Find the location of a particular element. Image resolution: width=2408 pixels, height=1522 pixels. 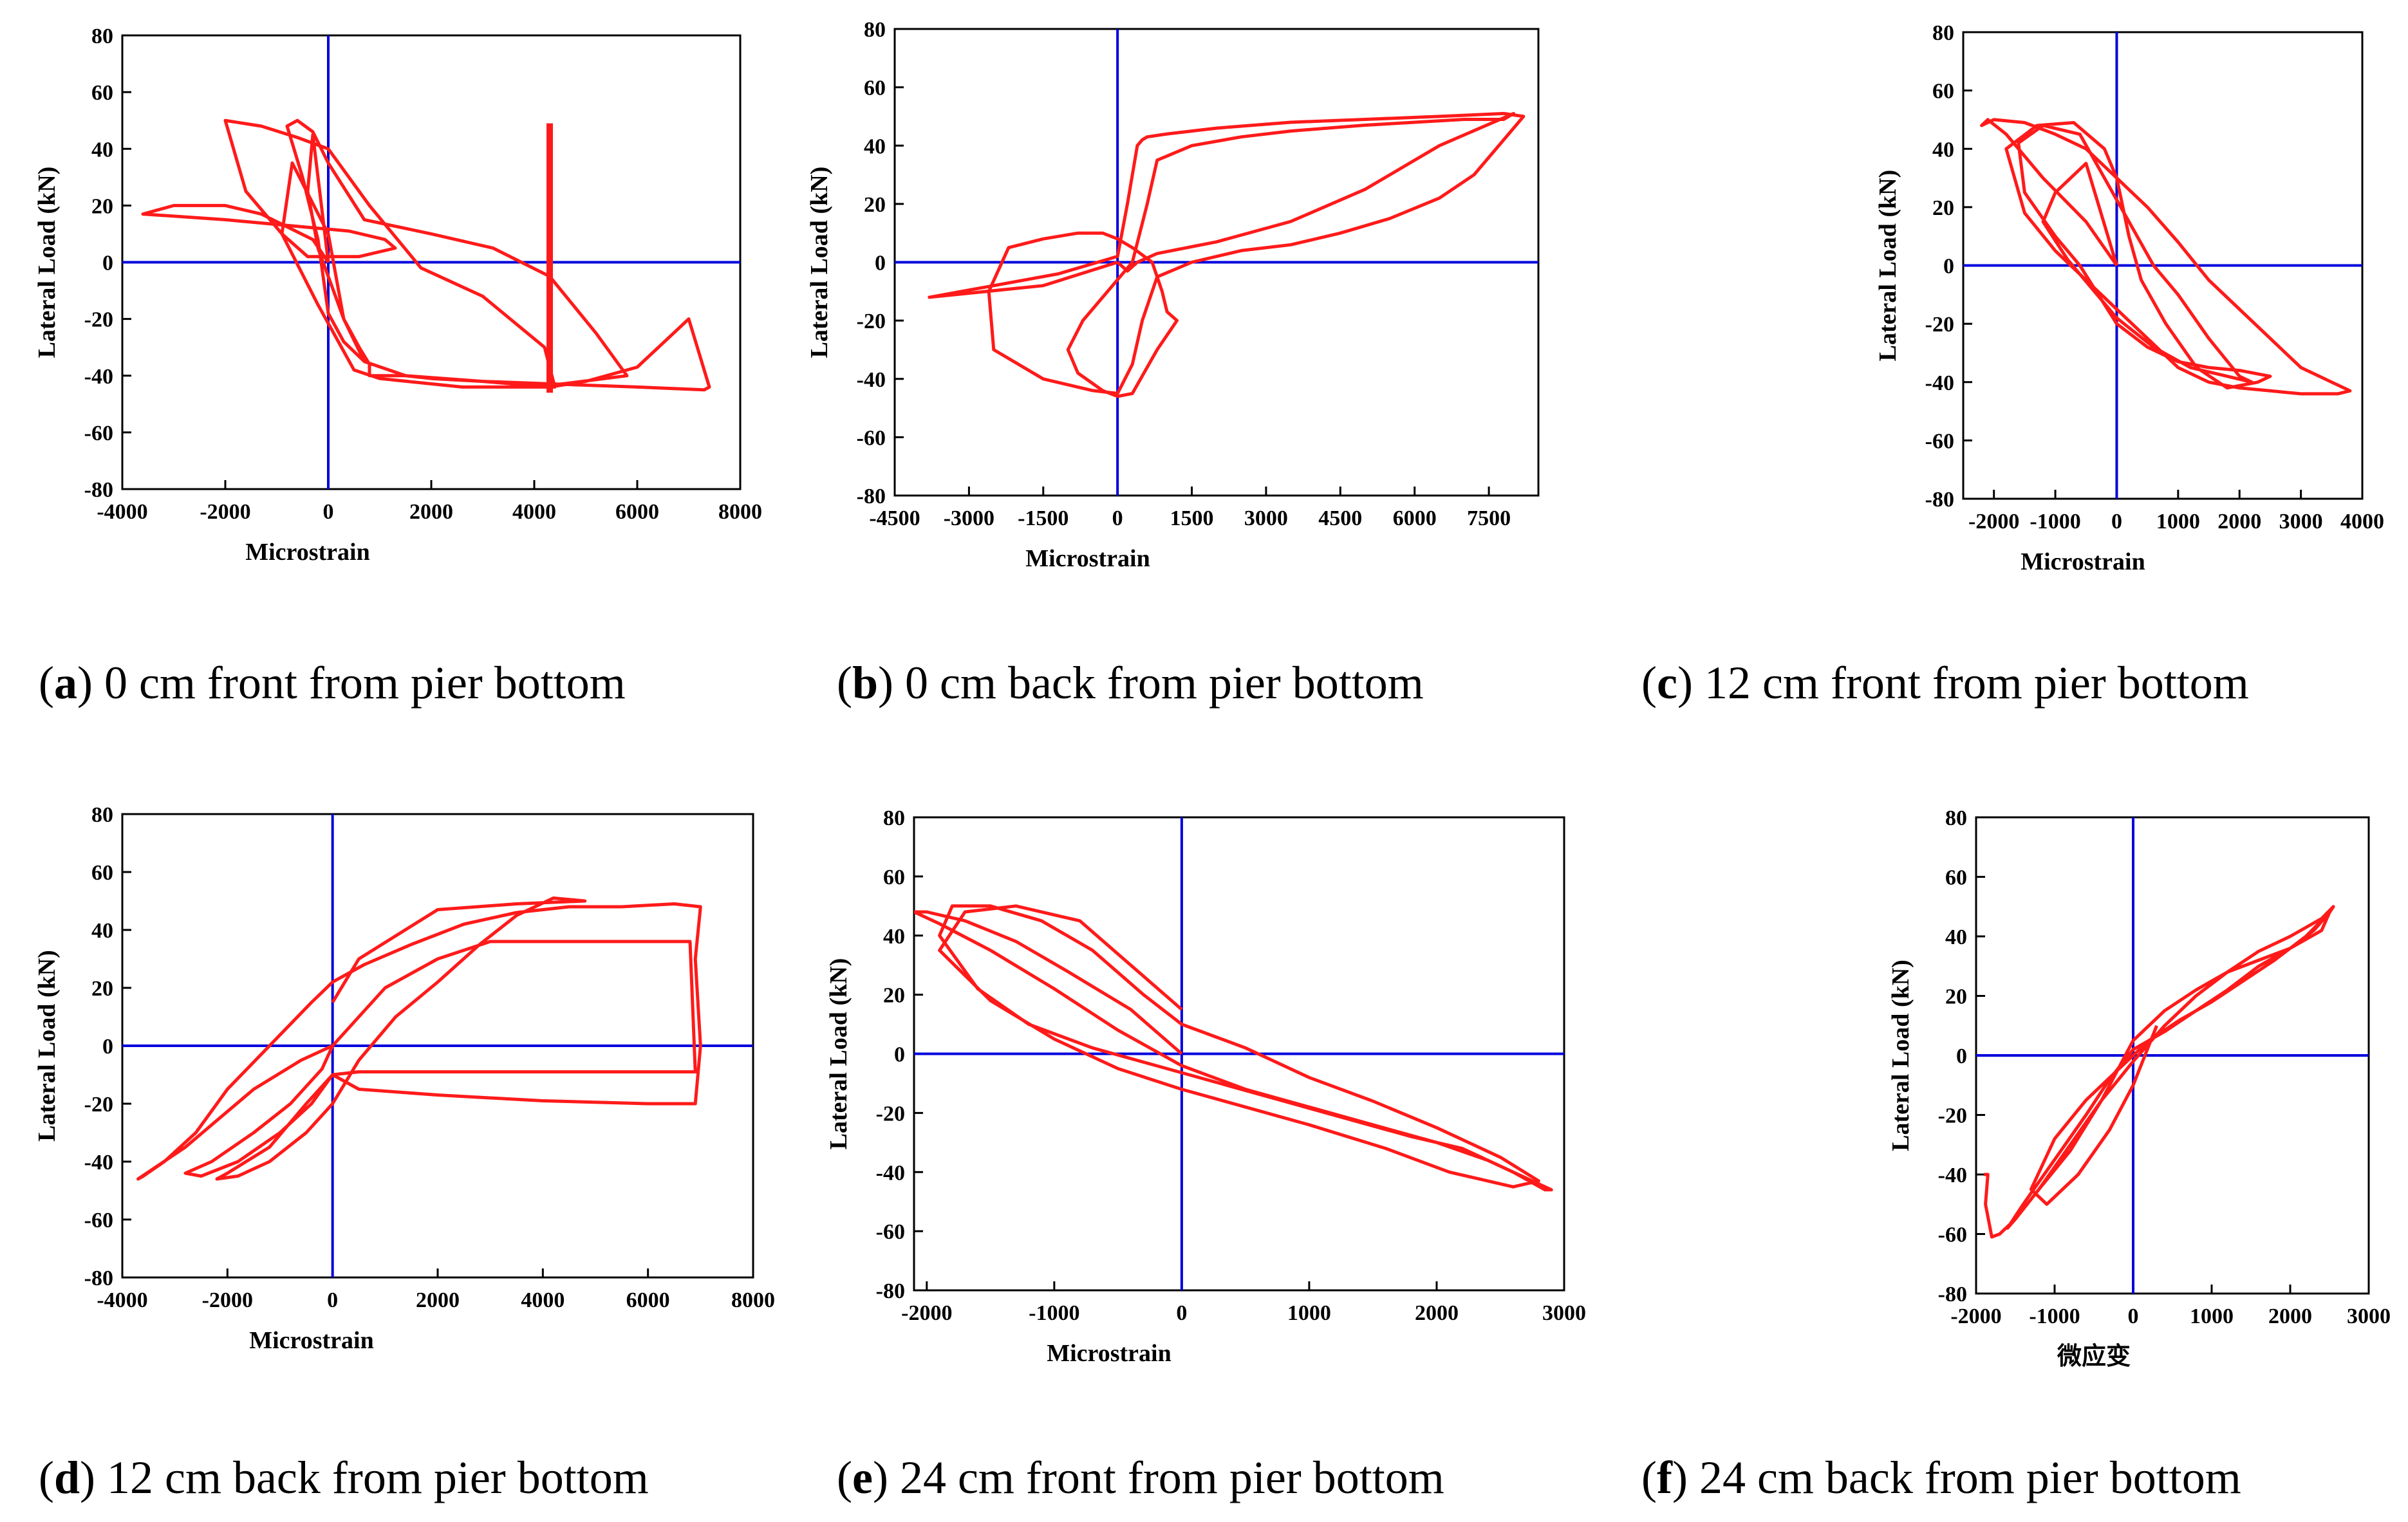

caption-letter: f is located at coordinates (1665, 1477).